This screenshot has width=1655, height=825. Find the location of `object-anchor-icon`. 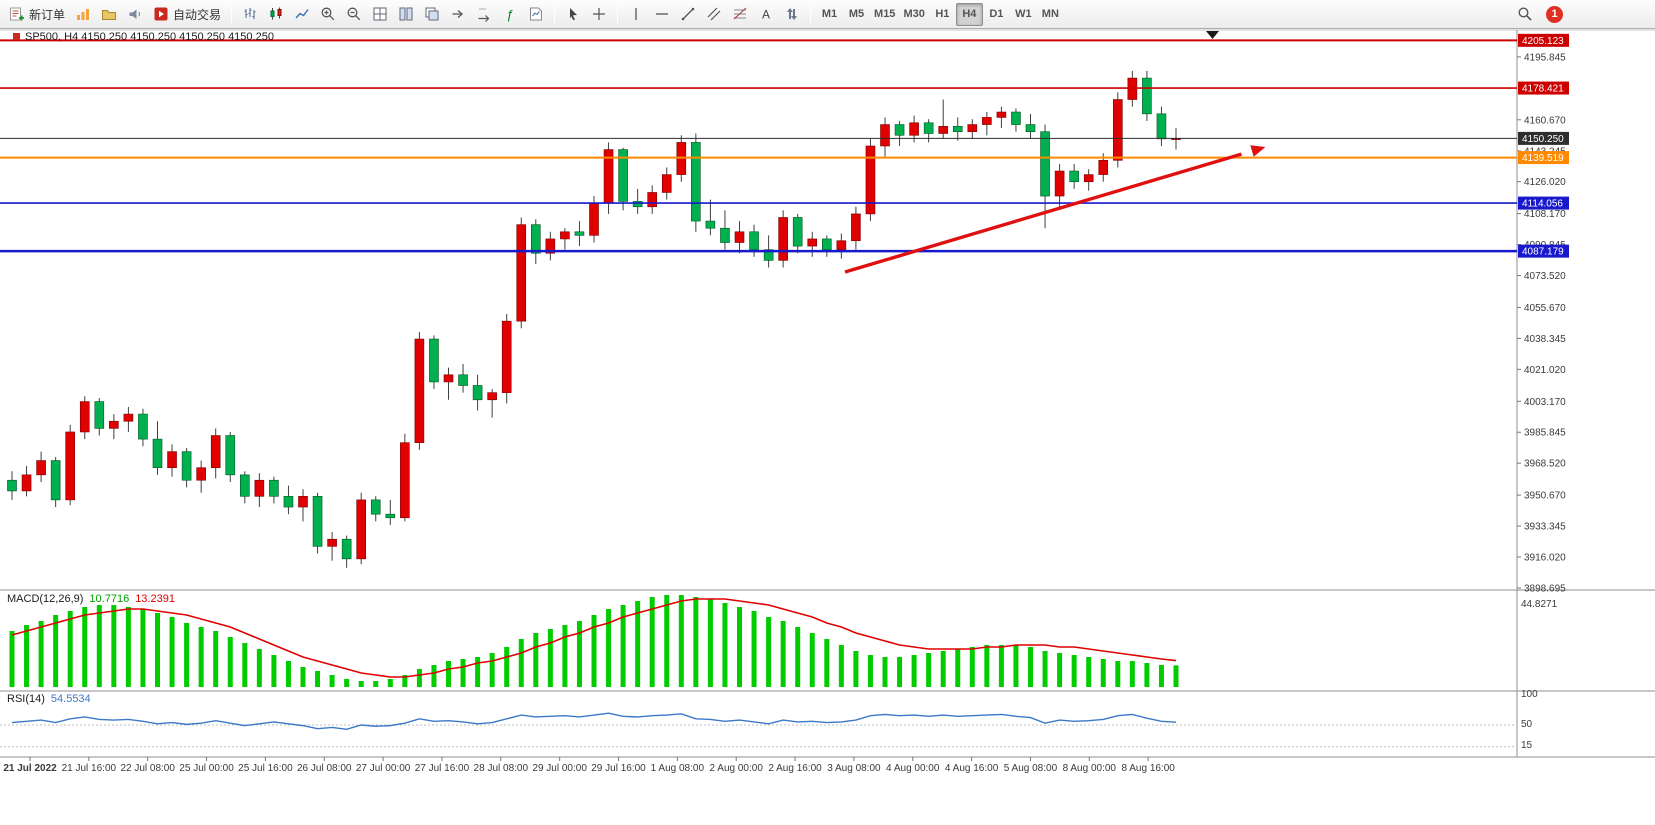

object-anchor-icon is located at coordinates (1212, 35).